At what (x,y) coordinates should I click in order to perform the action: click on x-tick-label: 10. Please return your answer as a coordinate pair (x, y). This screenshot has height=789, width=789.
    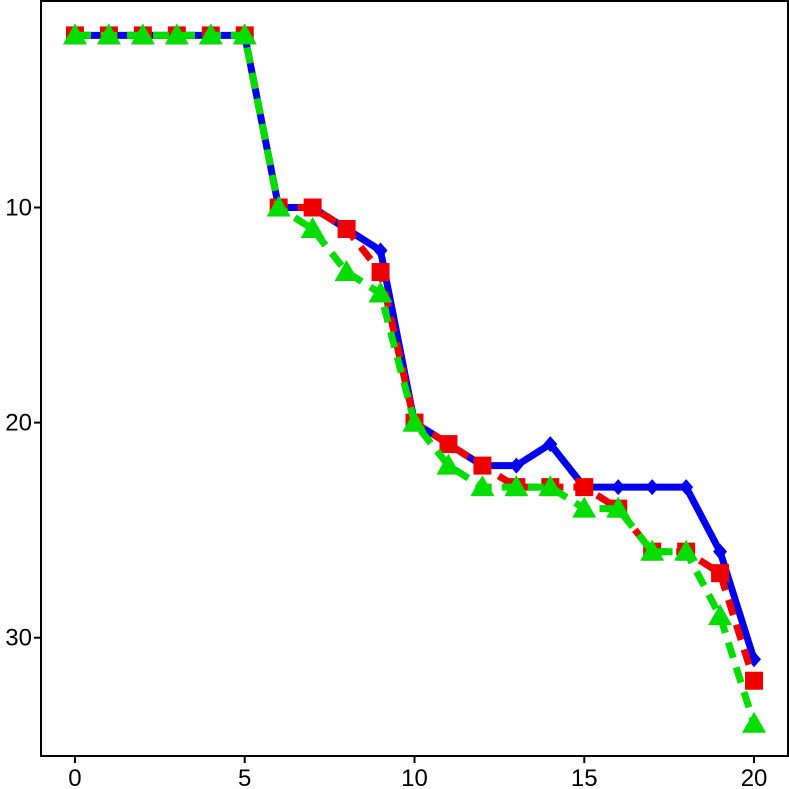
    Looking at the image, I should click on (414, 777).